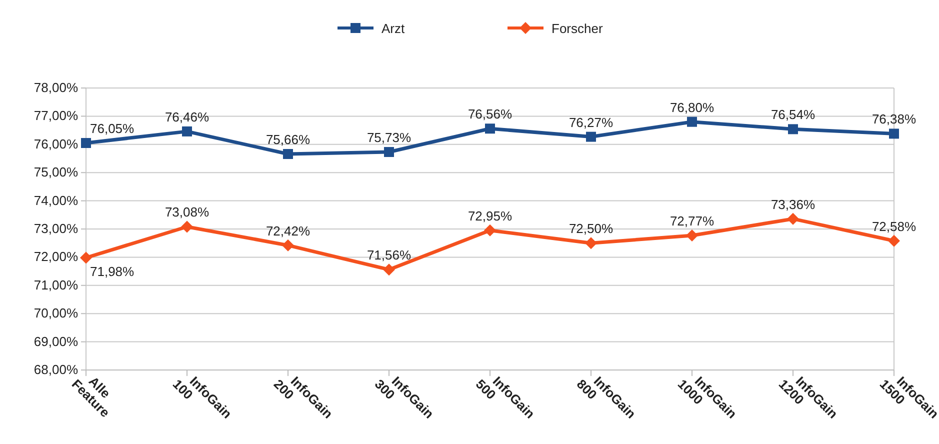  What do you see at coordinates (894, 119) in the screenshot?
I see `data-label: 76,38%` at bounding box center [894, 119].